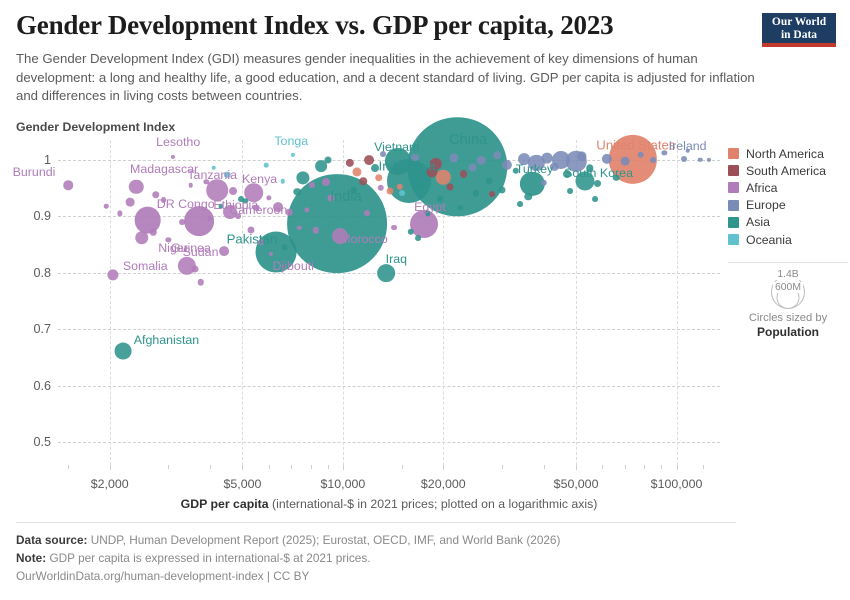  I want to click on data-point-ireland, so click(683, 158).